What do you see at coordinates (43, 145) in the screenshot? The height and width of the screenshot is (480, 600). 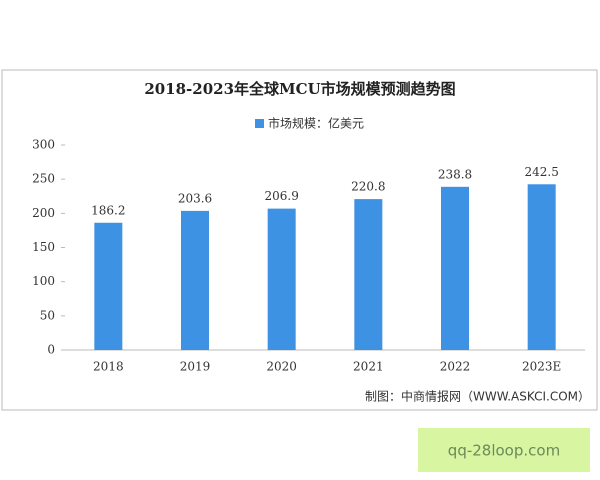 I see `y-tick-label: 300` at bounding box center [43, 145].